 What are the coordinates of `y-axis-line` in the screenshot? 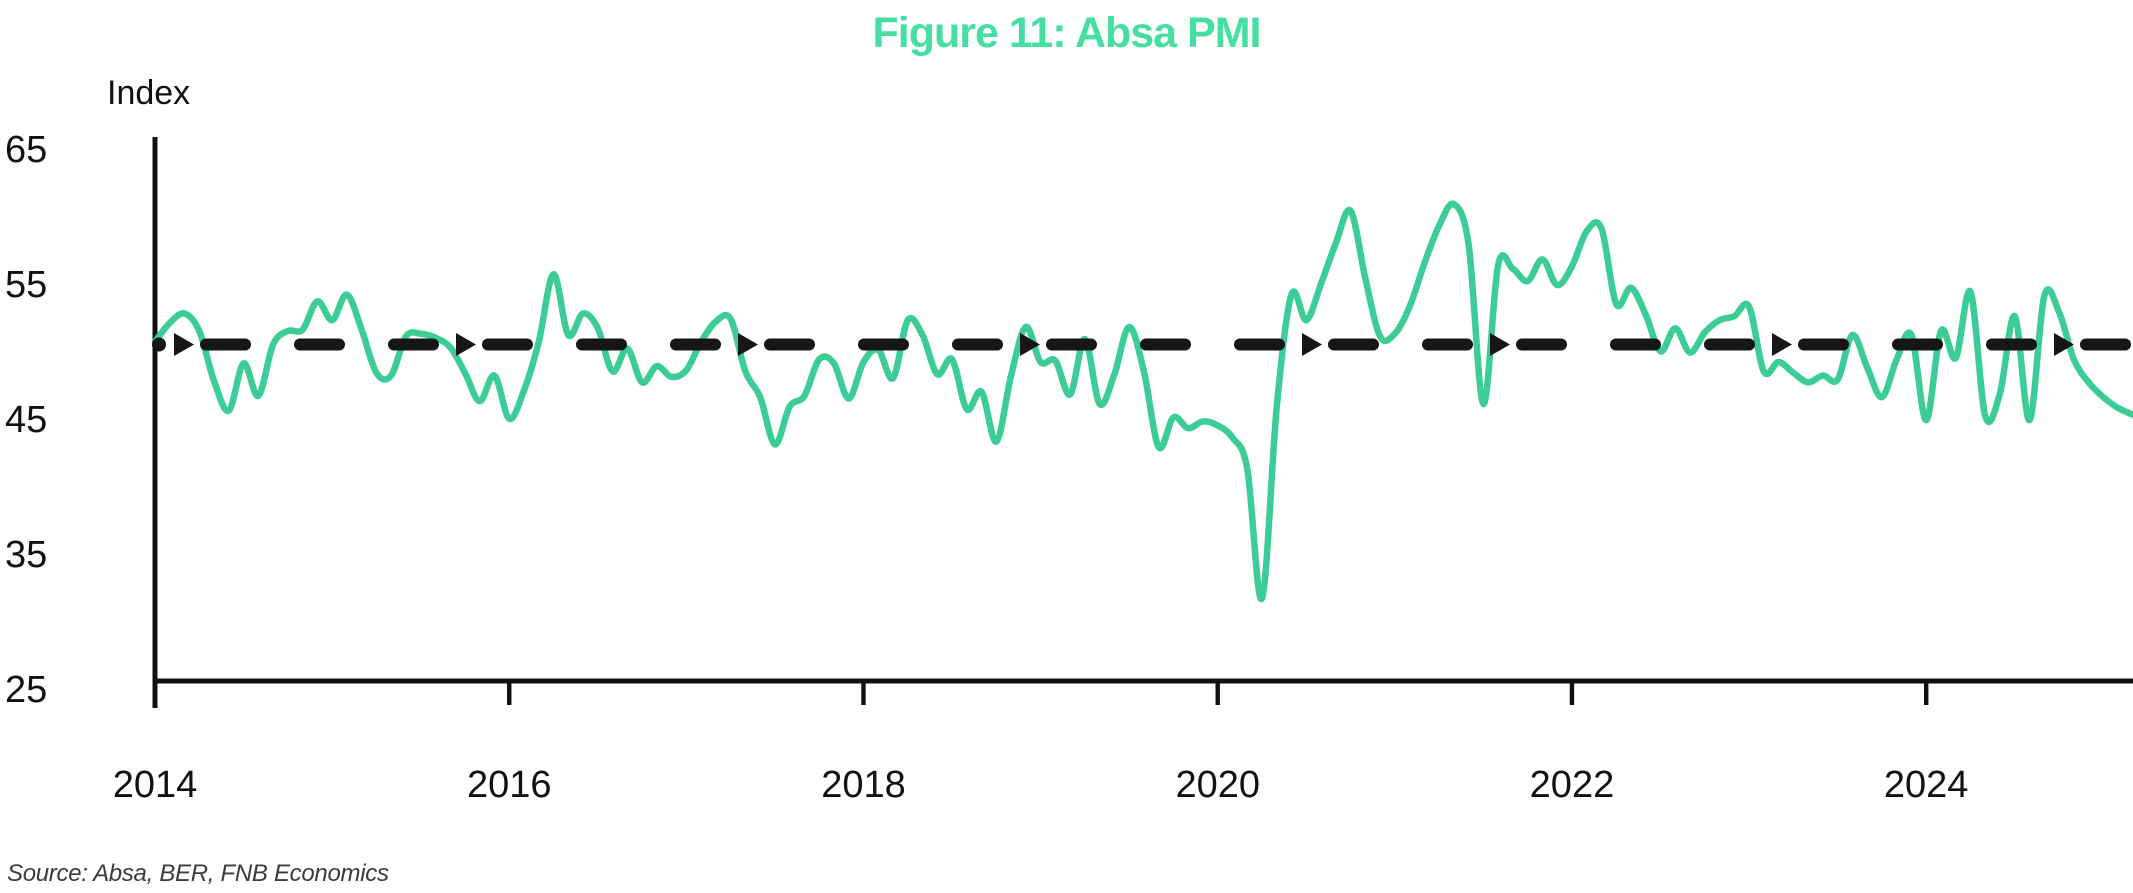 It's located at (155, 422).